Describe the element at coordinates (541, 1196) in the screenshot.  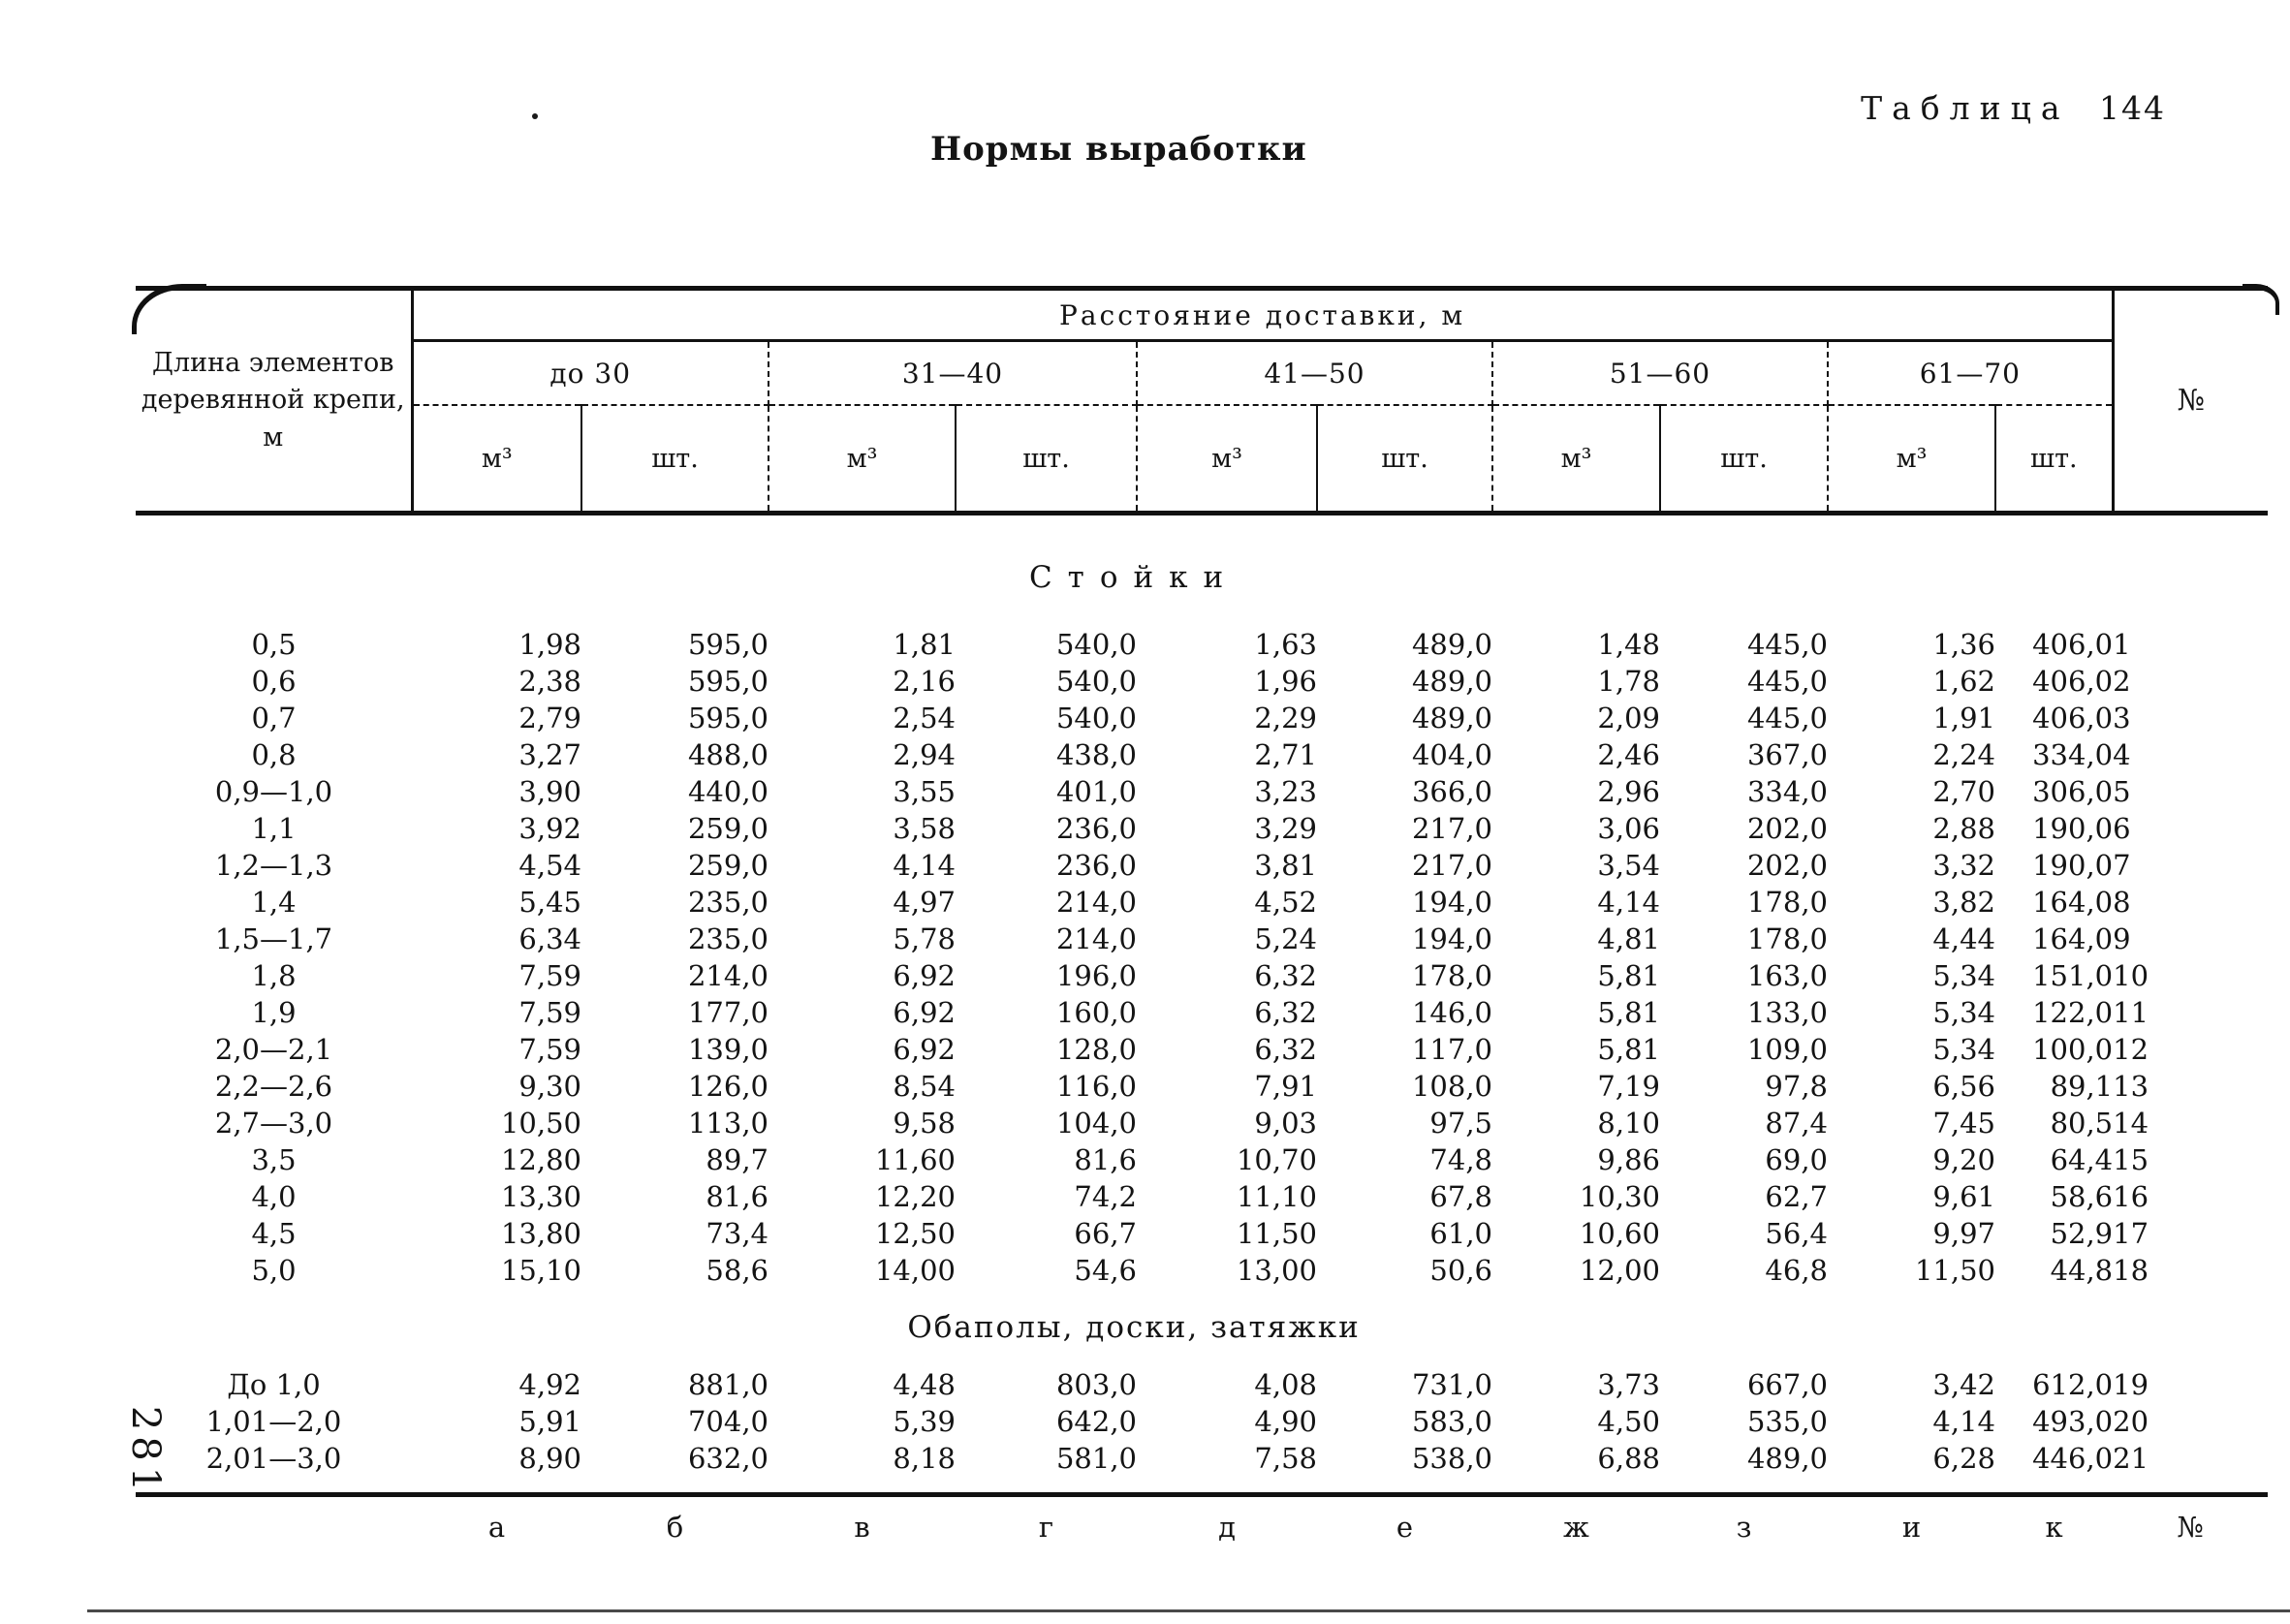
I see `value-cell: 13,30` at that location.